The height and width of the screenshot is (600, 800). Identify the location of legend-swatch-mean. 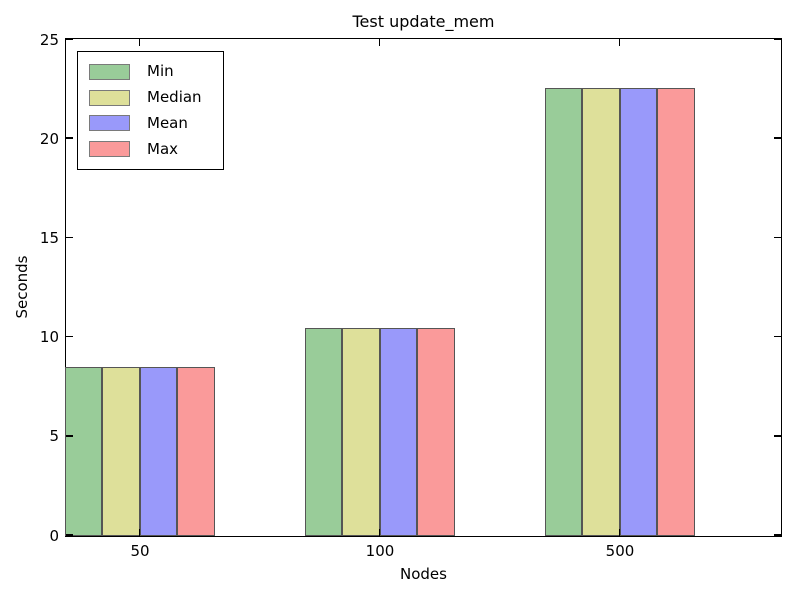
(109, 123).